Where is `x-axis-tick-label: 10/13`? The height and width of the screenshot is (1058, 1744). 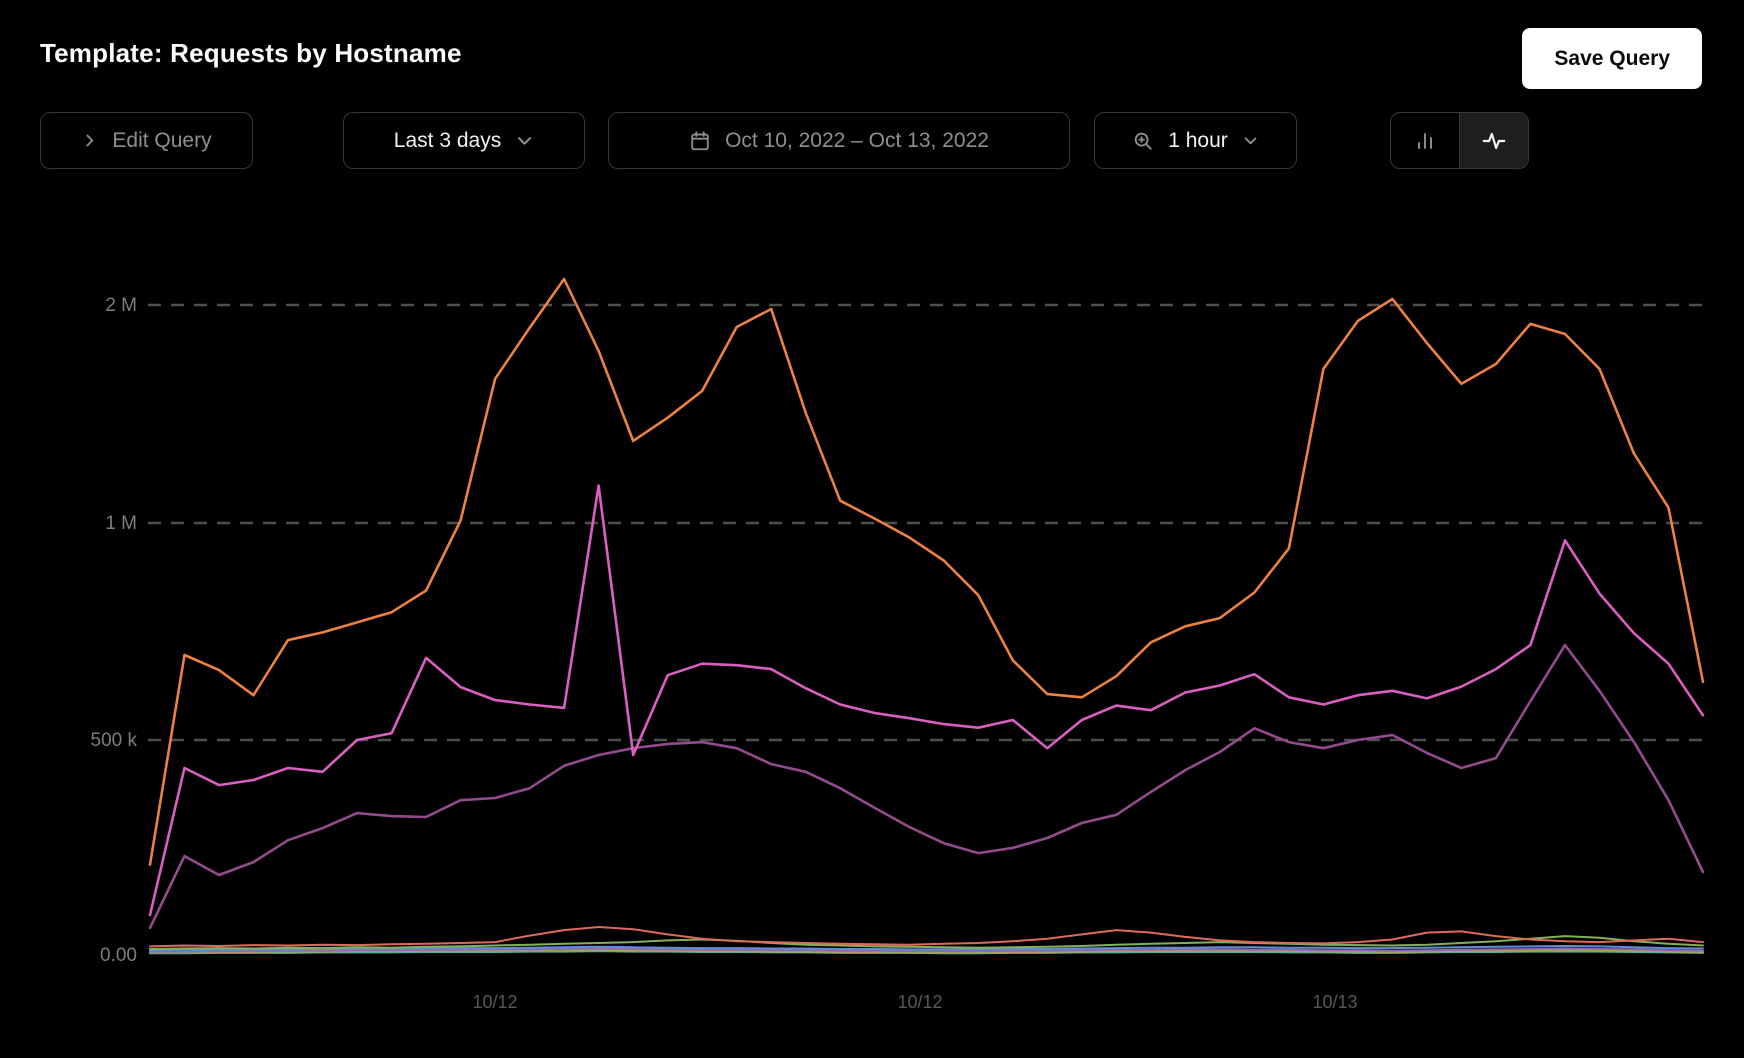 x-axis-tick-label: 10/13 is located at coordinates (1334, 1002).